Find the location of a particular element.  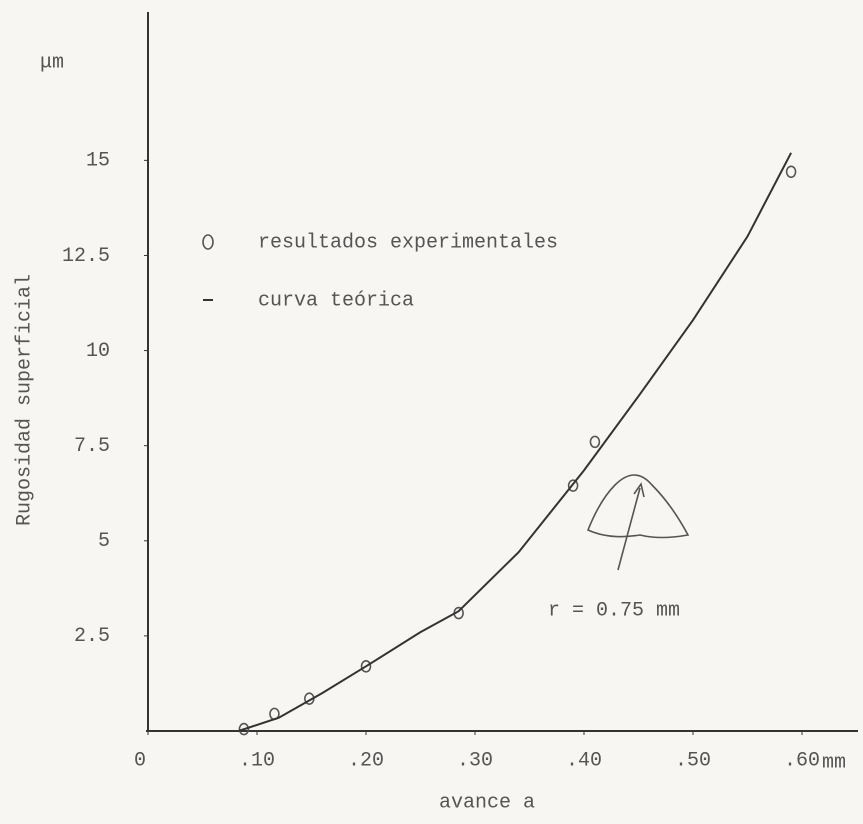

legend-label: curva teórica is located at coordinates (336, 300).